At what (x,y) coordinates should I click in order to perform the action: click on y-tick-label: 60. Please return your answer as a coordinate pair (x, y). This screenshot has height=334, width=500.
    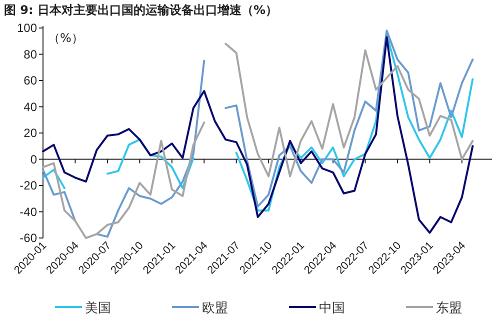
    Looking at the image, I should click on (31, 81).